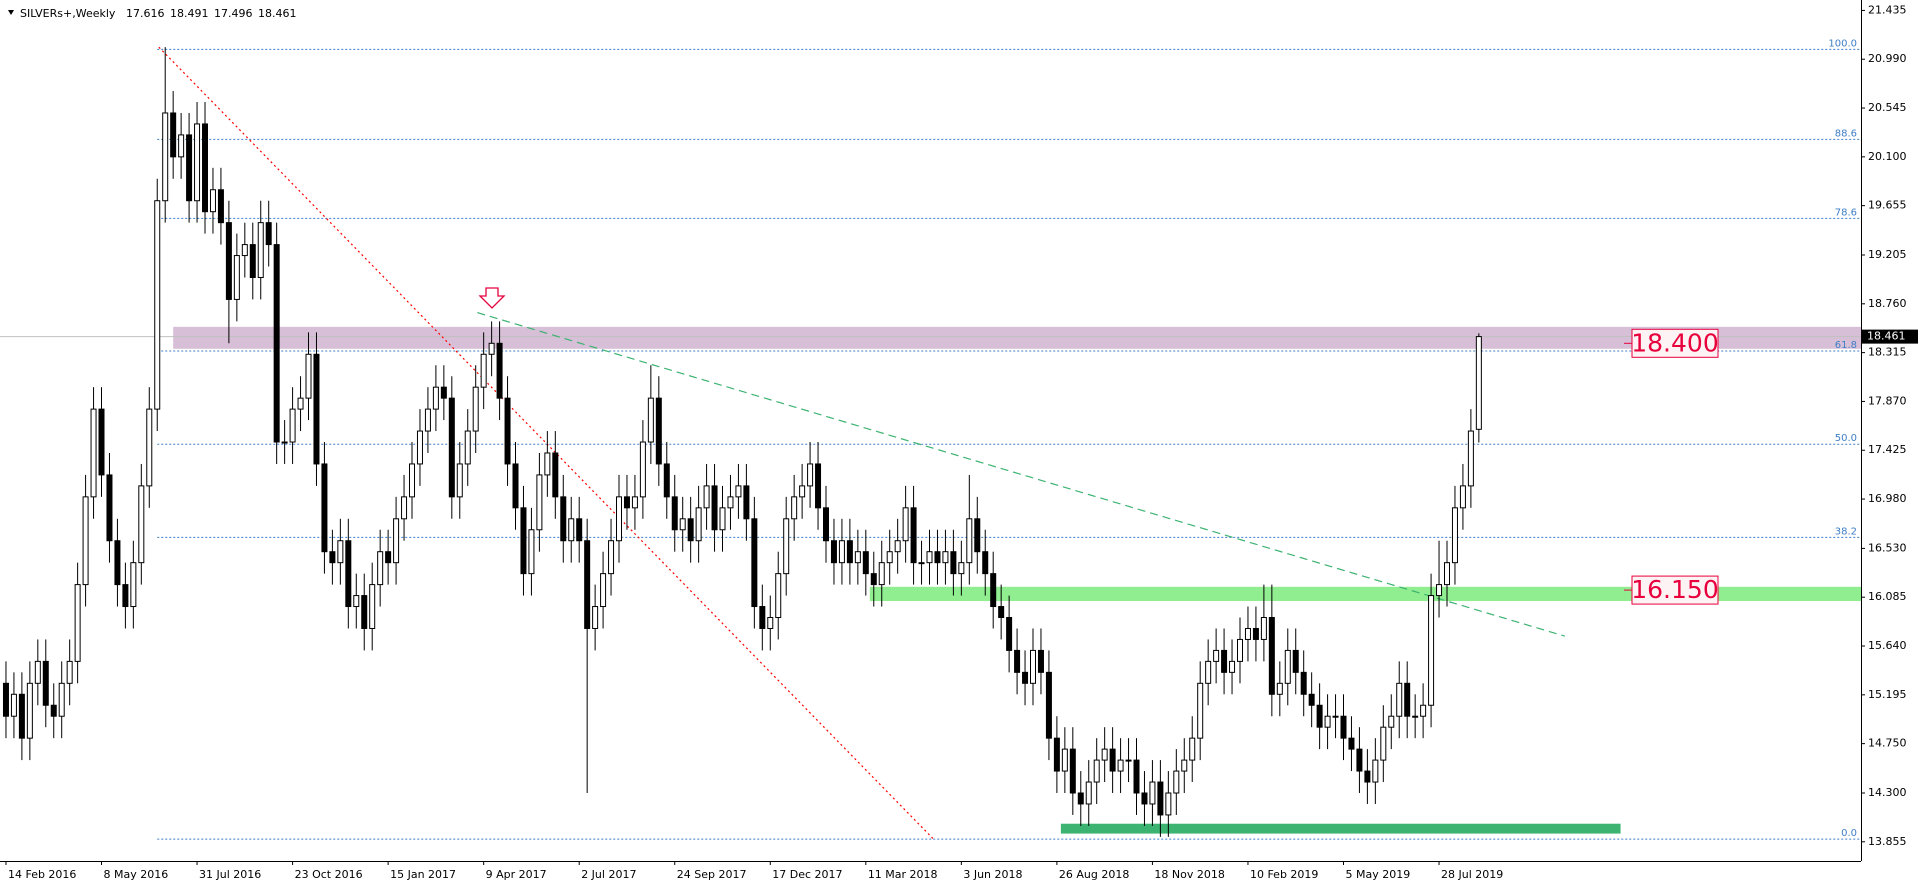 This screenshot has width=1920, height=888. Describe the element at coordinates (1887, 645) in the screenshot. I see `y-tick-label: 15.640` at that location.